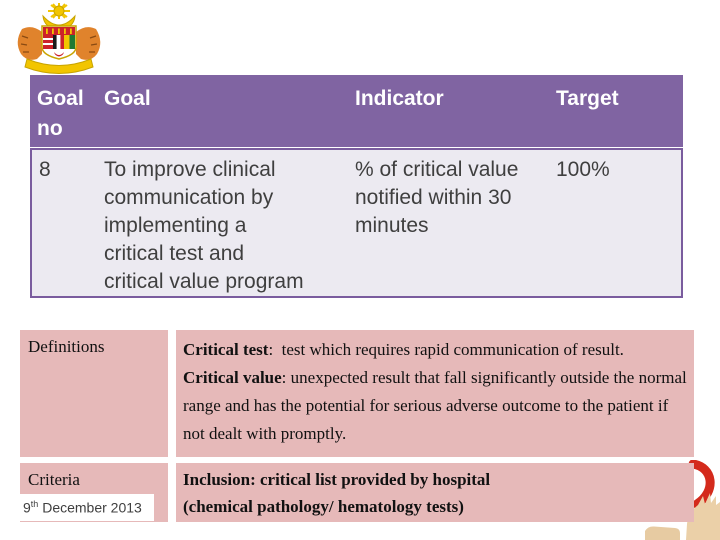 The height and width of the screenshot is (540, 720). I want to click on slide-date: 9th December 2013, so click(84, 507).